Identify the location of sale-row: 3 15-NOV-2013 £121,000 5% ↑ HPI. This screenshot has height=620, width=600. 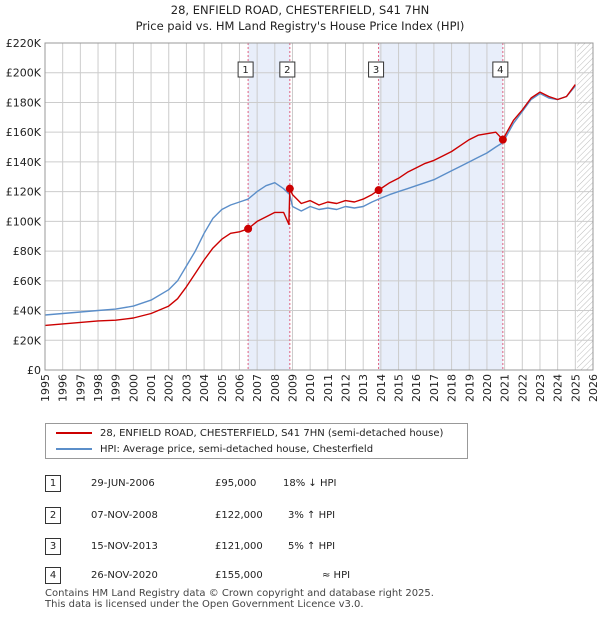
(215, 546).